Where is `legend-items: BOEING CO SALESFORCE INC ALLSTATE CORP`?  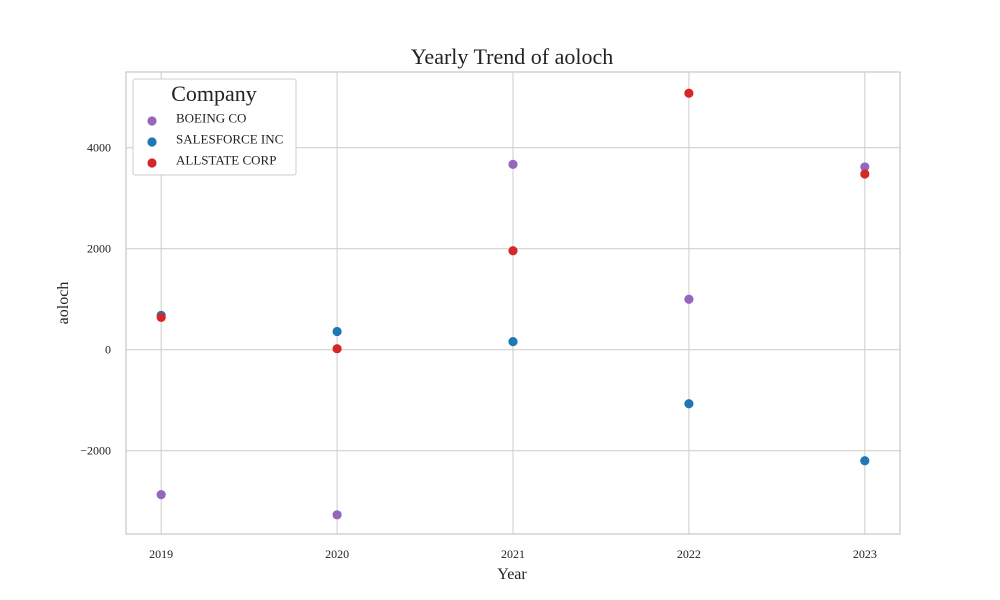
legend-items: BOEING CO SALESFORCE INC ALLSTATE CORP is located at coordinates (215, 139).